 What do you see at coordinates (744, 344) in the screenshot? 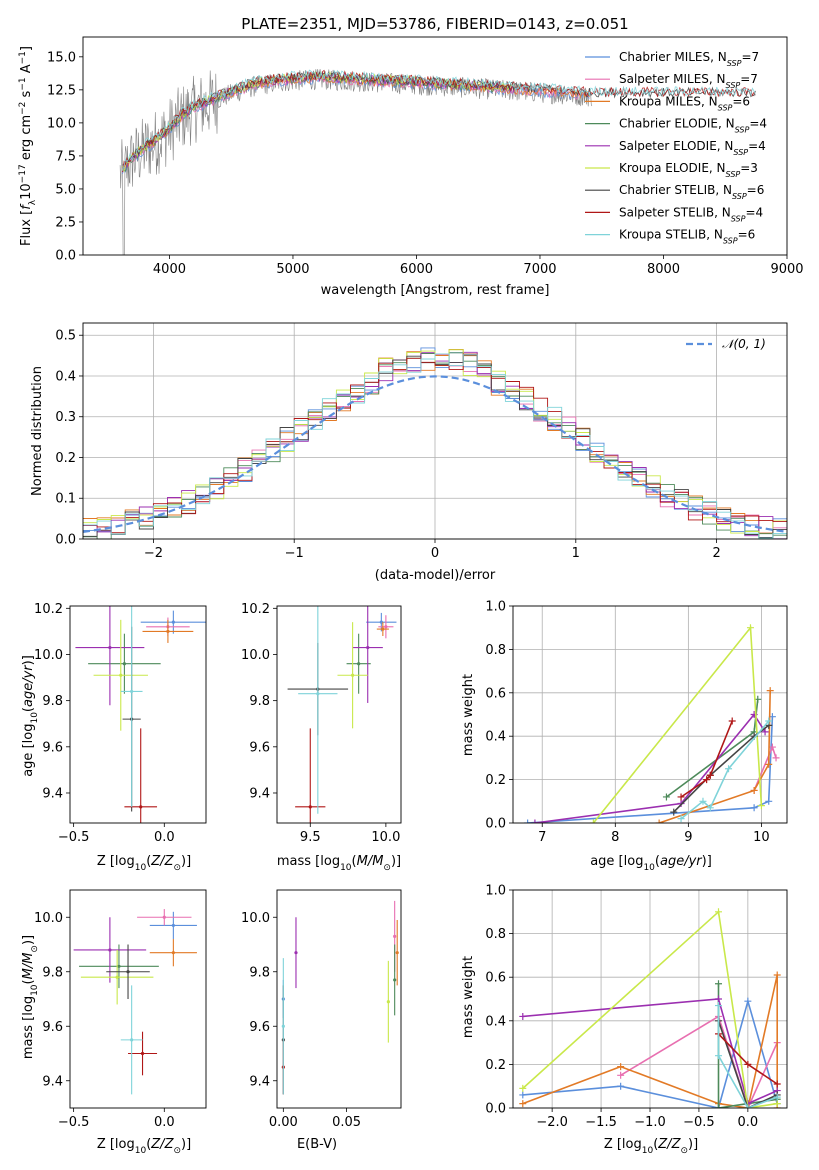
I see `normal-legend-label: 𝒩(0, 1)` at bounding box center [744, 344].